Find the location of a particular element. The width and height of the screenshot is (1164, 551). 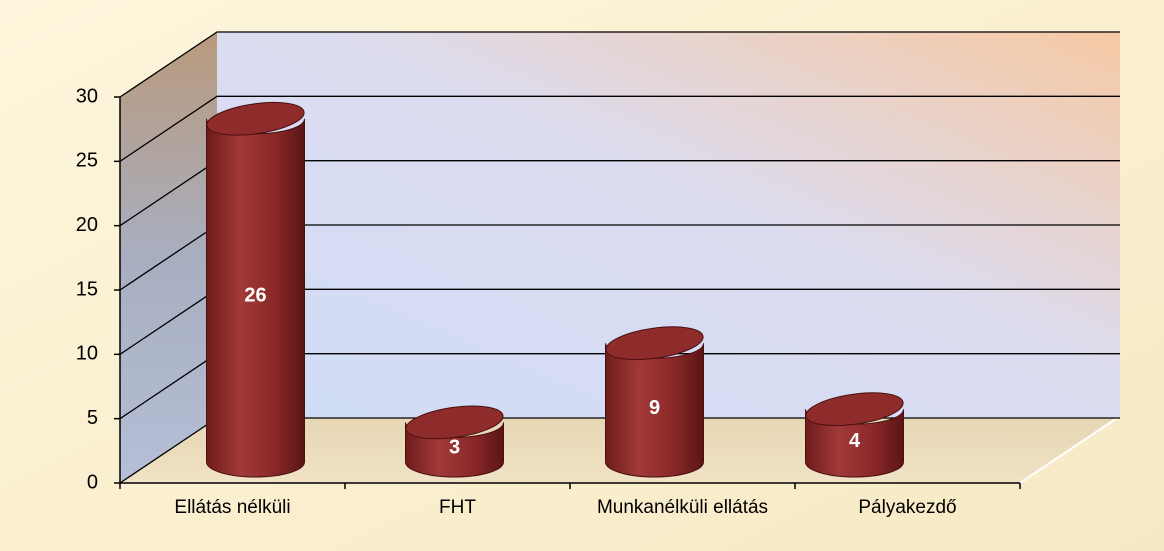

y-tick-label: 25 is located at coordinates (87, 161).